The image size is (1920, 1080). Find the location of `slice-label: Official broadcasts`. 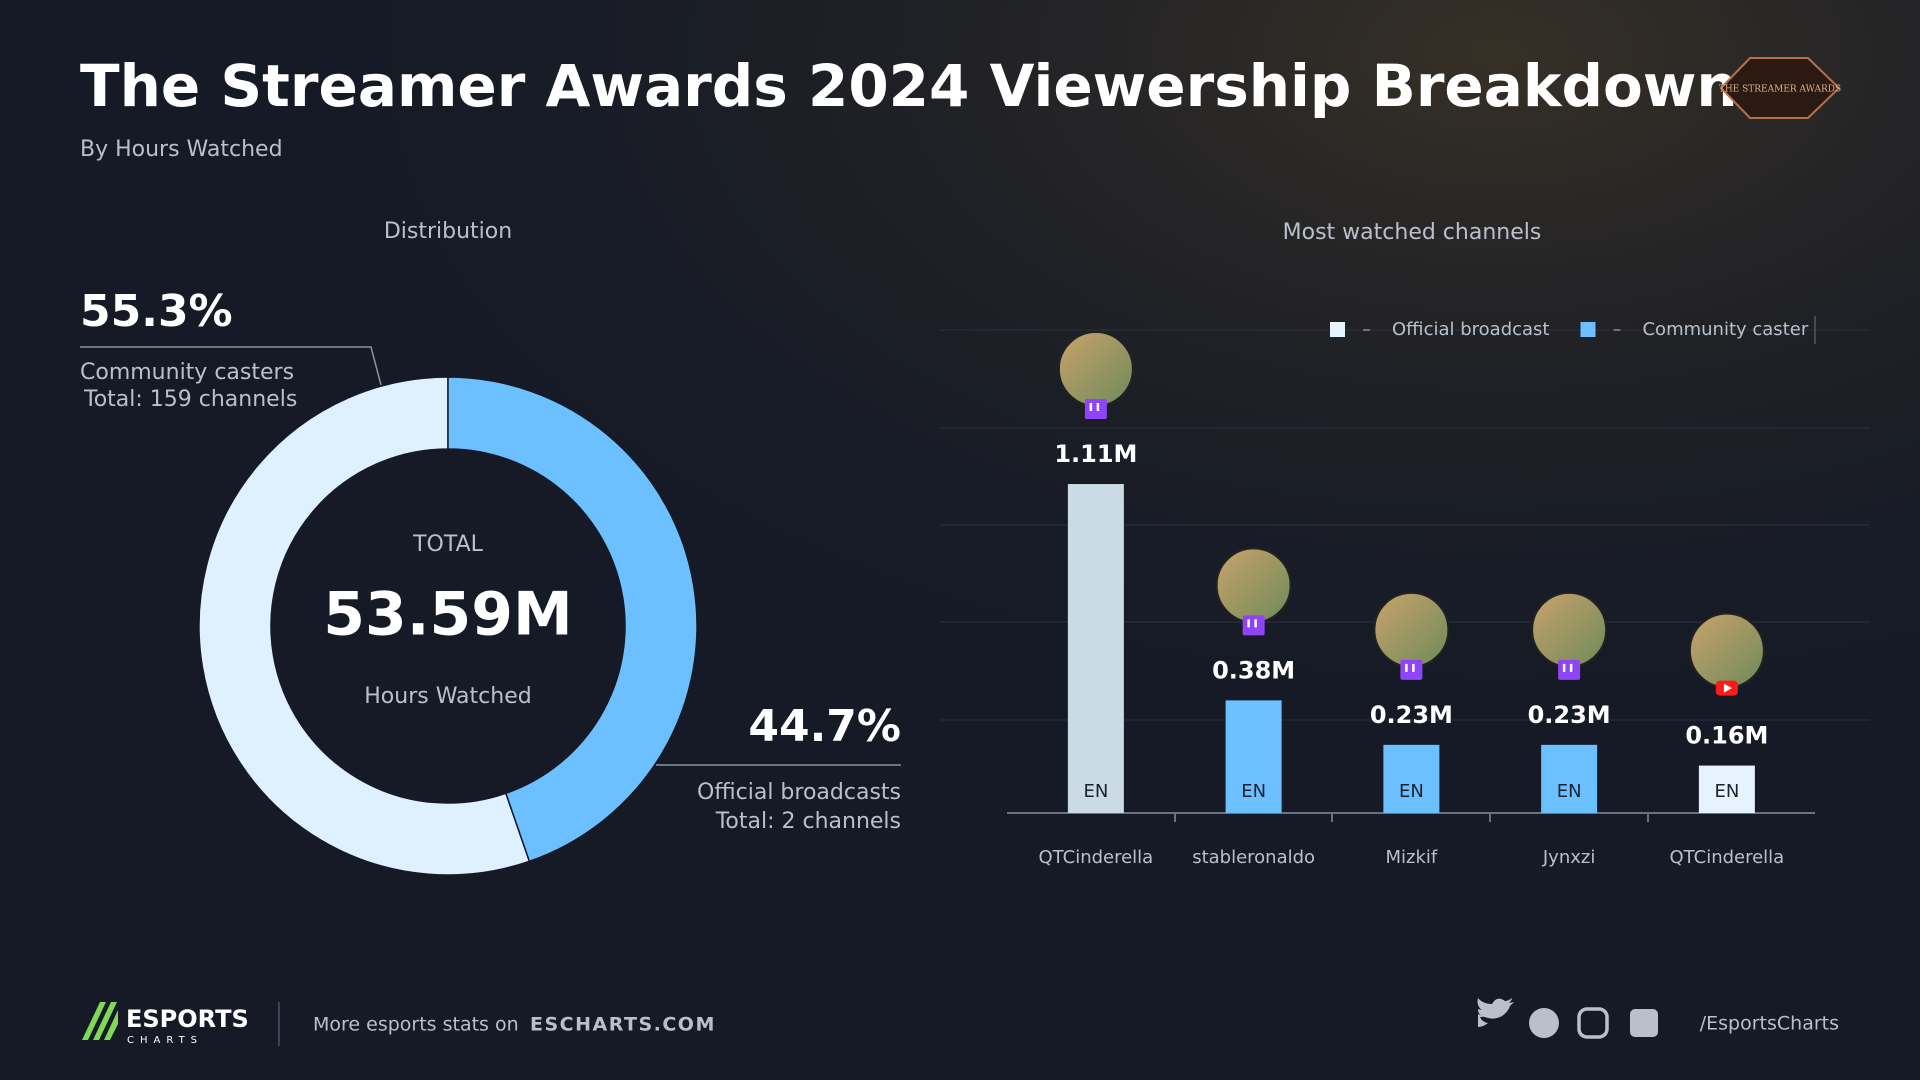

slice-label: Official broadcasts is located at coordinates (799, 792).